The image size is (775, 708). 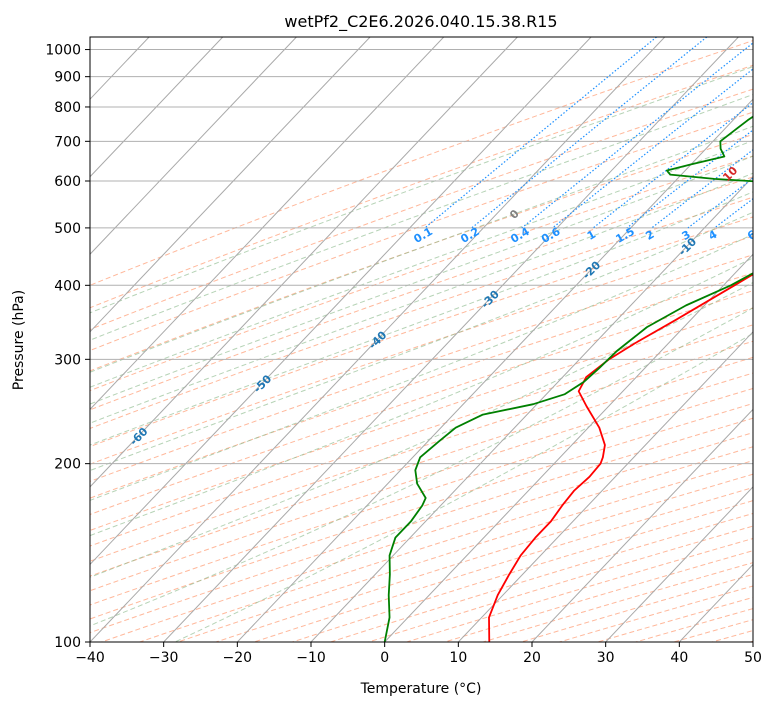 What do you see at coordinates (63, 51) in the screenshot?
I see `y-tick-label: 1000` at bounding box center [63, 51].